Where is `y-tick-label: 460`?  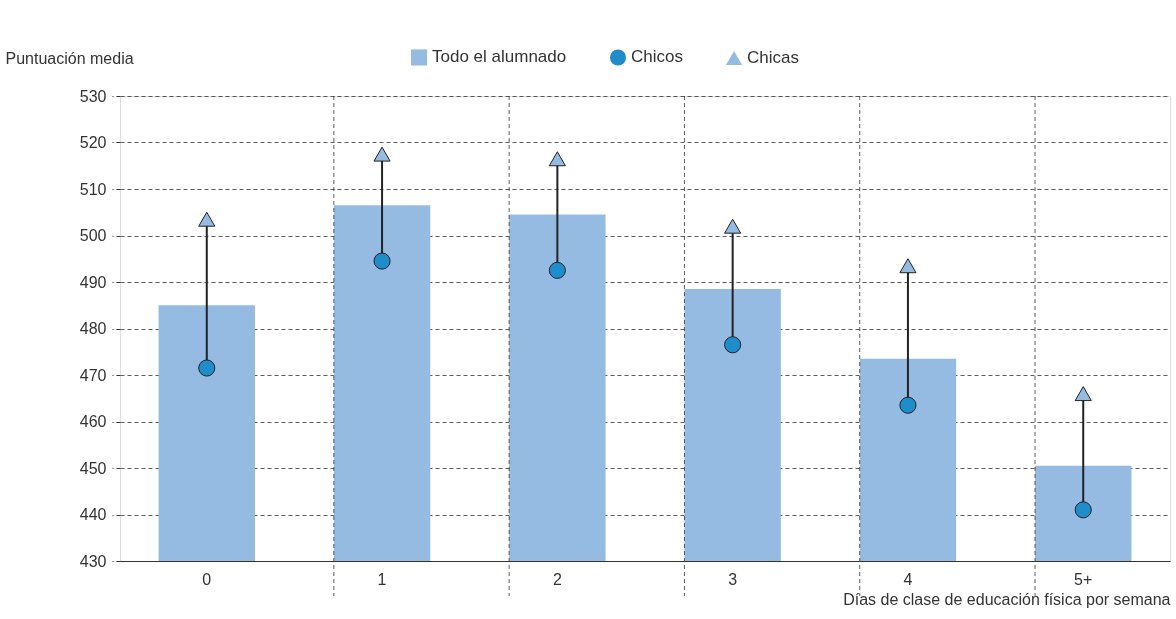
y-tick-label: 460 is located at coordinates (93, 421).